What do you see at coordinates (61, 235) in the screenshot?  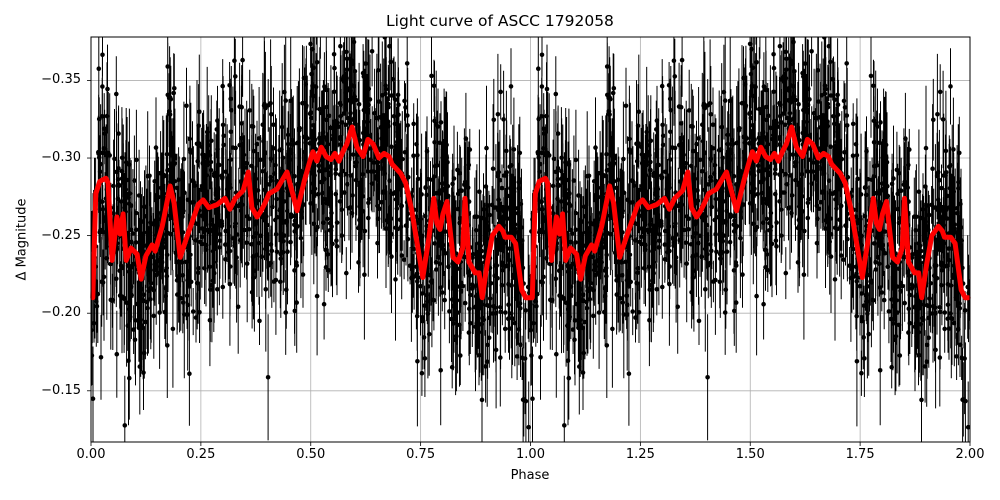 I see `y-tick-label: −0.25` at bounding box center [61, 235].